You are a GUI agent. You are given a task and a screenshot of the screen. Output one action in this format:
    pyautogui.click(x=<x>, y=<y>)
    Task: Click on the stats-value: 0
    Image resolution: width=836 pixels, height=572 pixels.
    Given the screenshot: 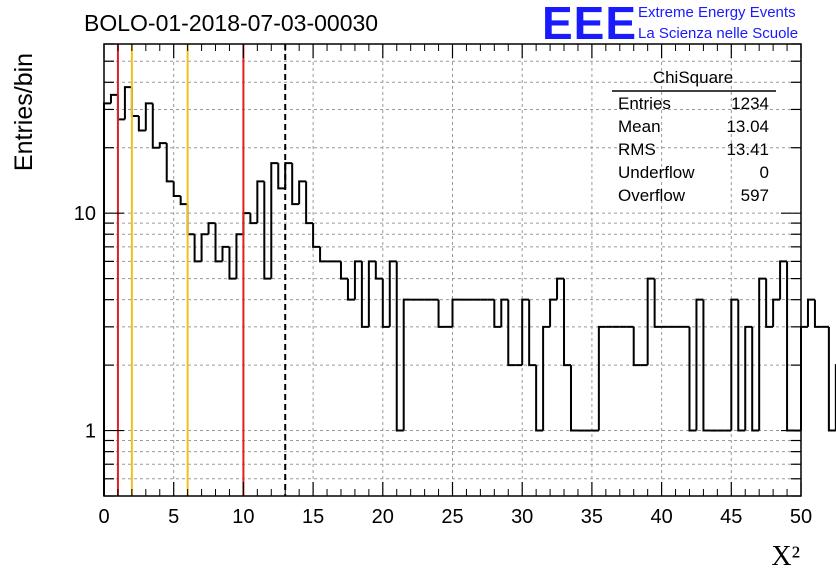 What is the action you would take?
    pyautogui.click(x=764, y=172)
    